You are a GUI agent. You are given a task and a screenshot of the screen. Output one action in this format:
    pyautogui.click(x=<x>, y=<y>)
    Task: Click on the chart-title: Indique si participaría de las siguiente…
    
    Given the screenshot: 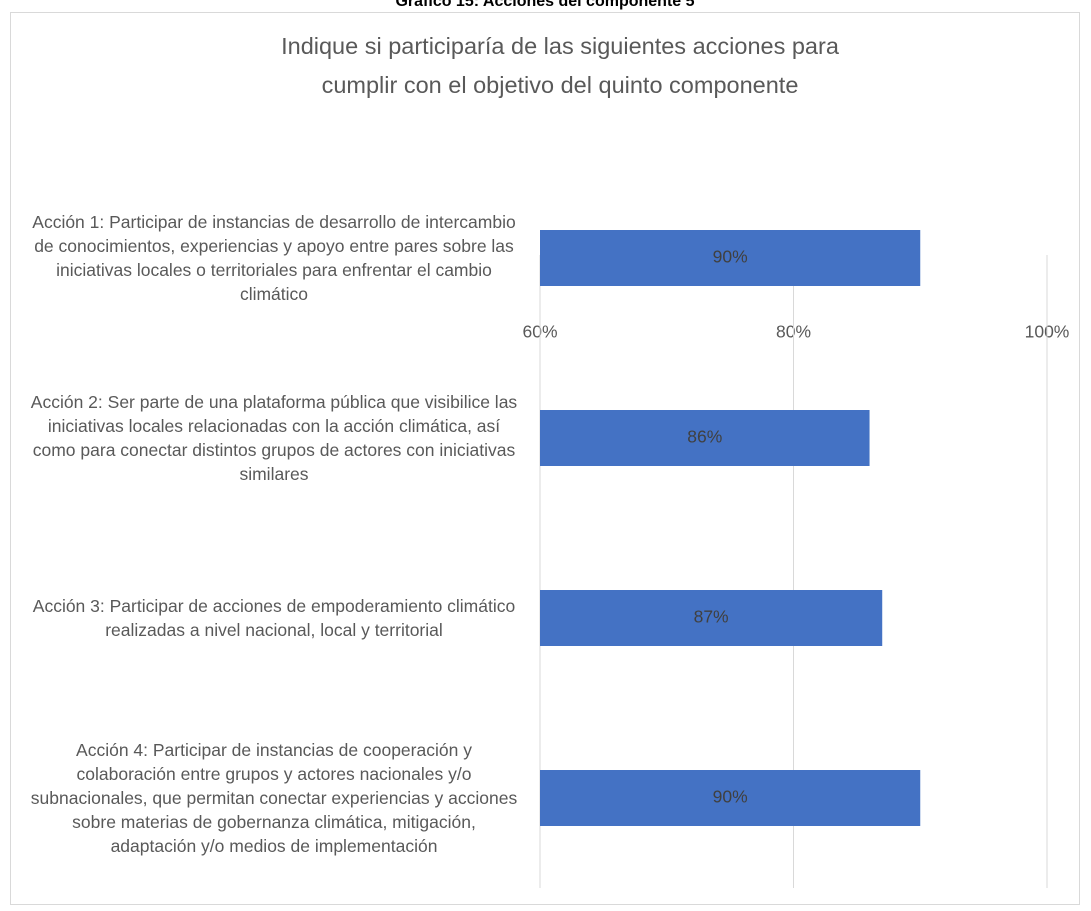 What is the action you would take?
    pyautogui.click(x=560, y=65)
    